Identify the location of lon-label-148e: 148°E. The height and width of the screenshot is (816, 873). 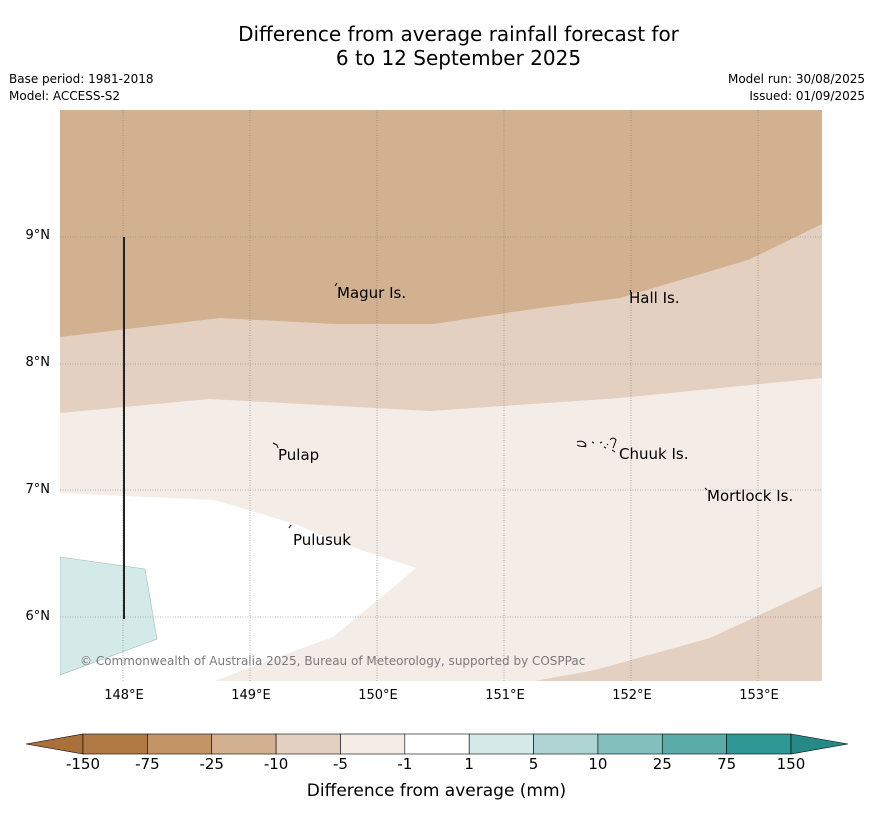
(124, 695).